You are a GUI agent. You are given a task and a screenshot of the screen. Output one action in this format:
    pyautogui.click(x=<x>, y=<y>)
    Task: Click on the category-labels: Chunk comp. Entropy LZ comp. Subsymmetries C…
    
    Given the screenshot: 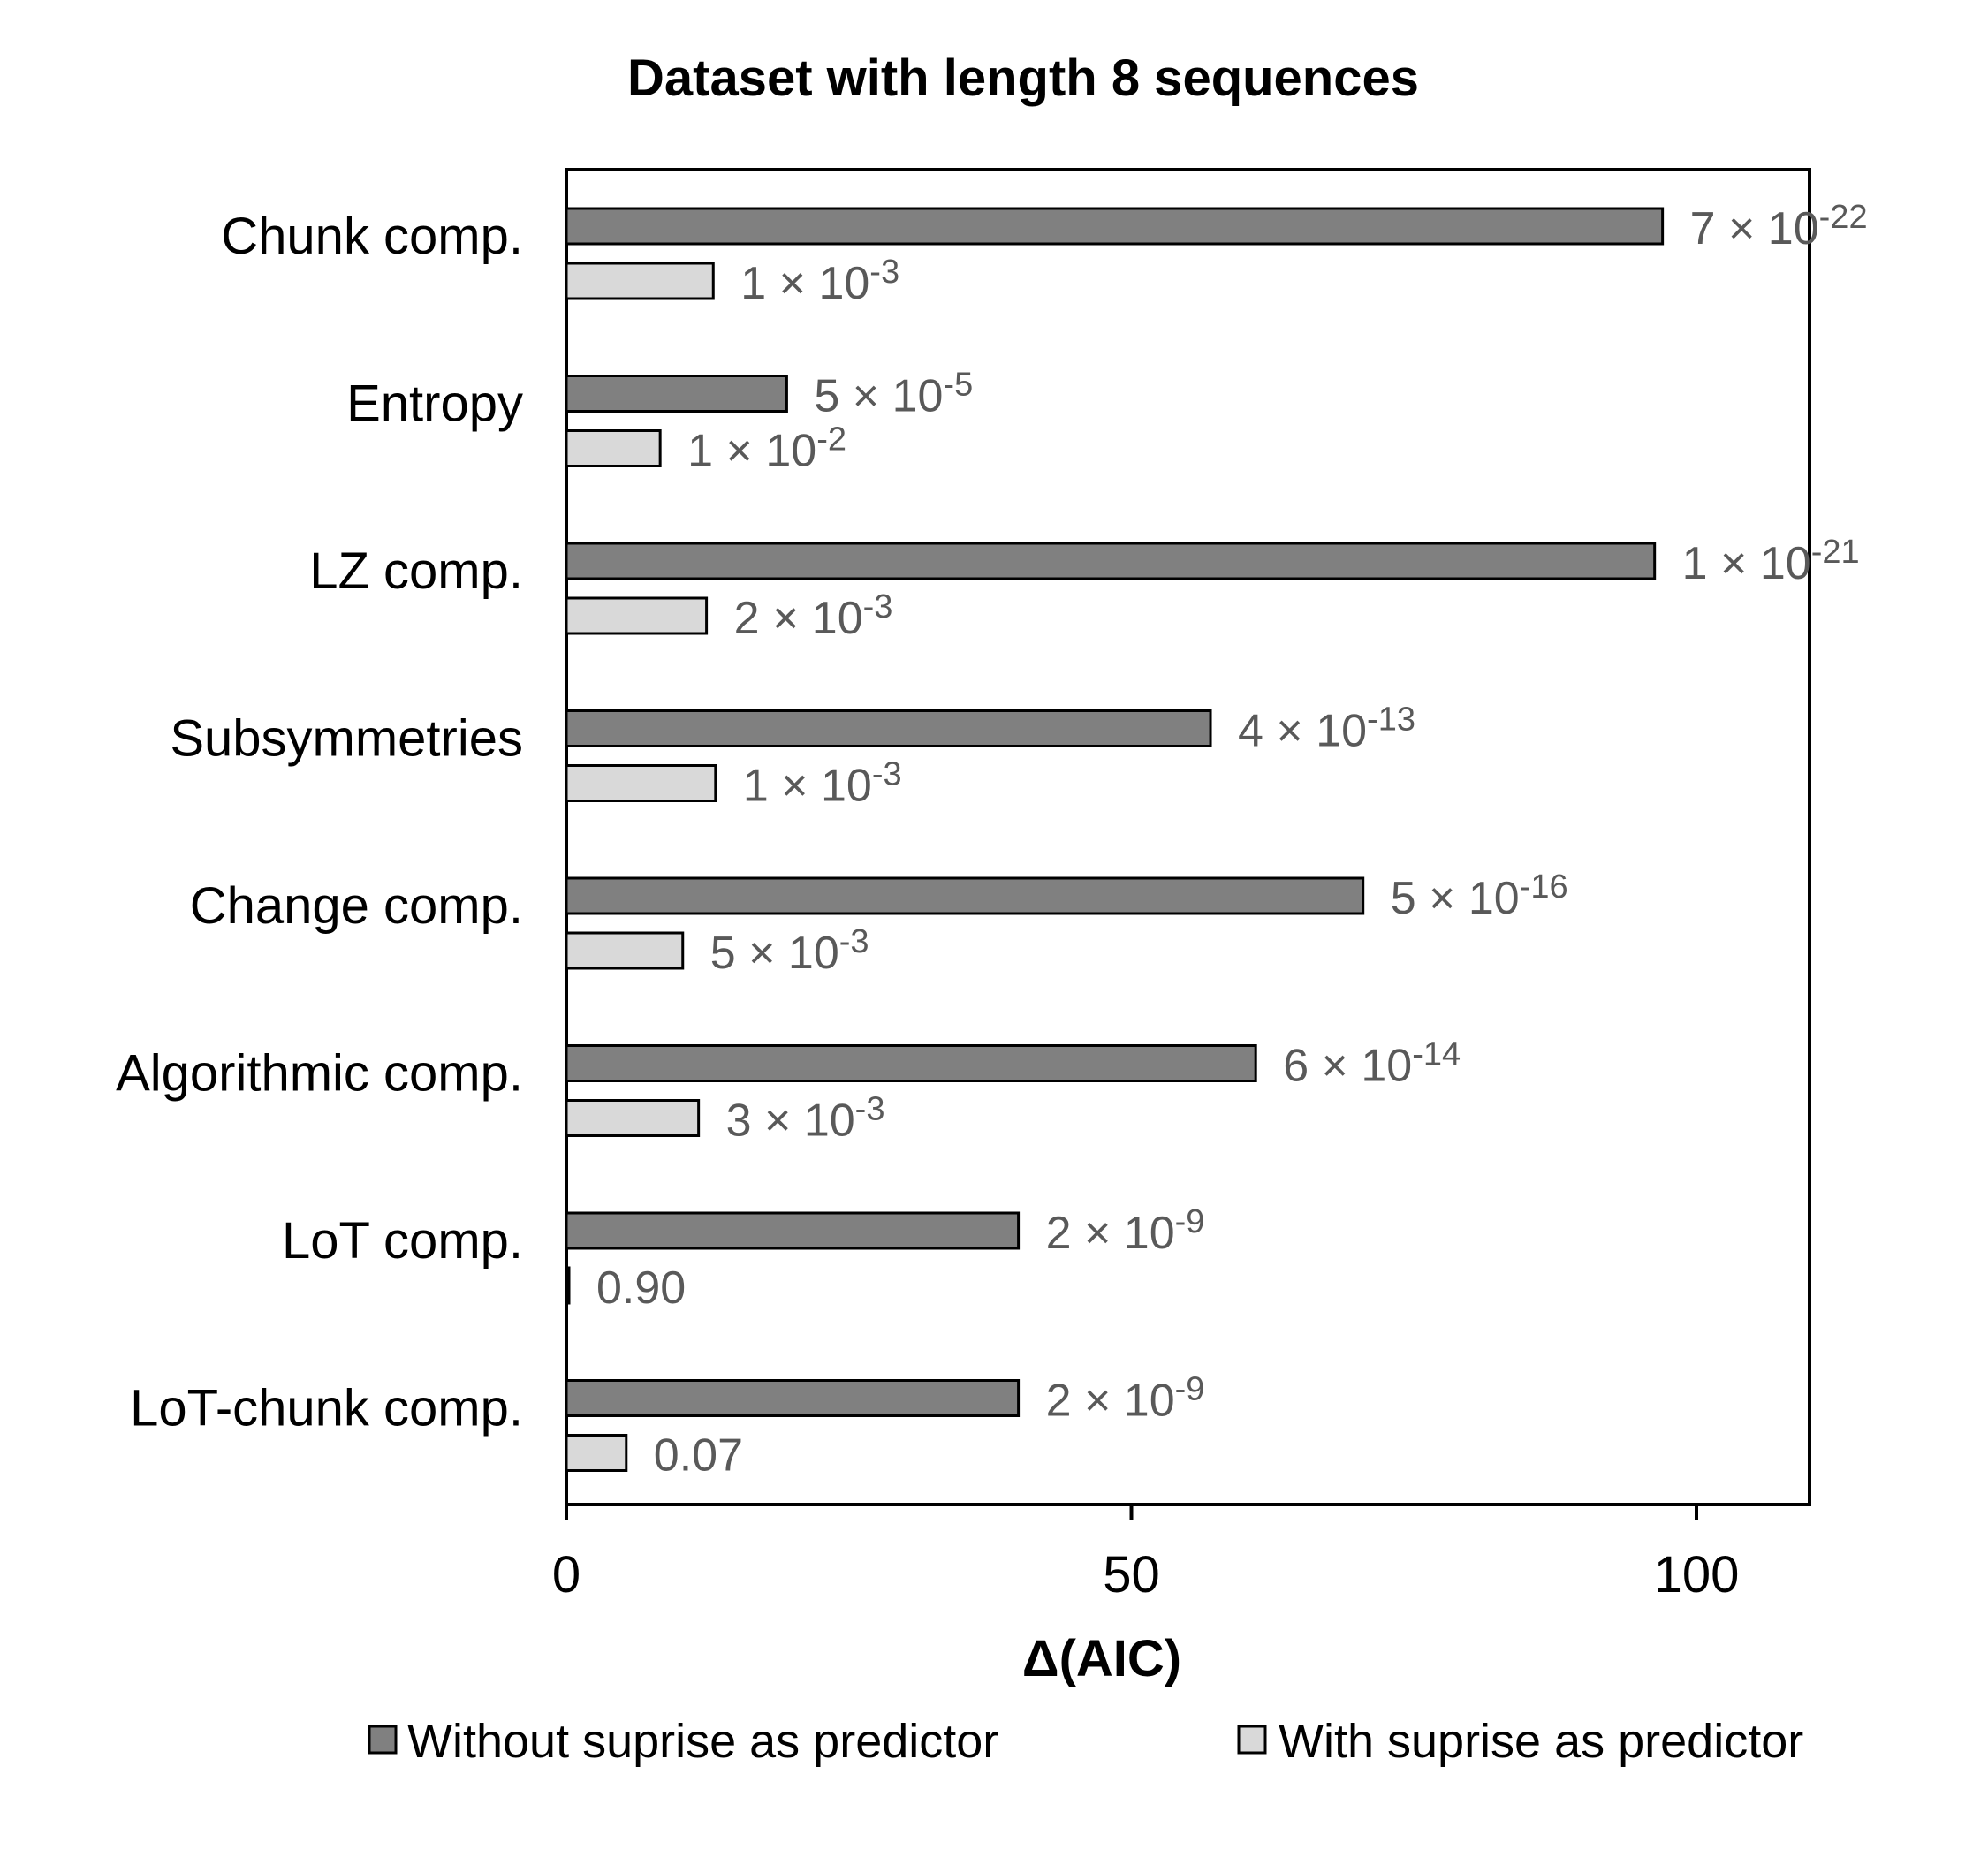 What is the action you would take?
    pyautogui.click(x=319, y=822)
    